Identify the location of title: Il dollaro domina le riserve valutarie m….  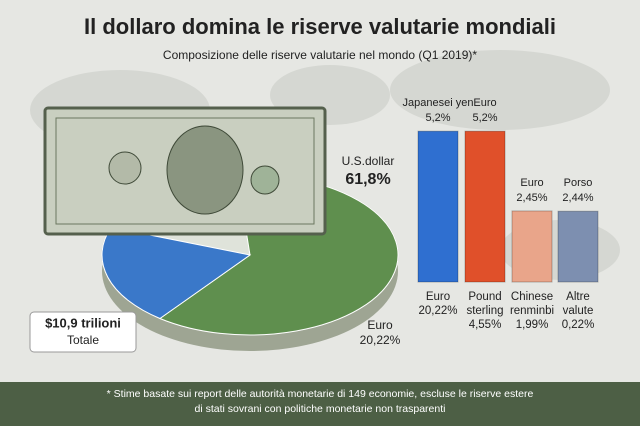
(320, 26).